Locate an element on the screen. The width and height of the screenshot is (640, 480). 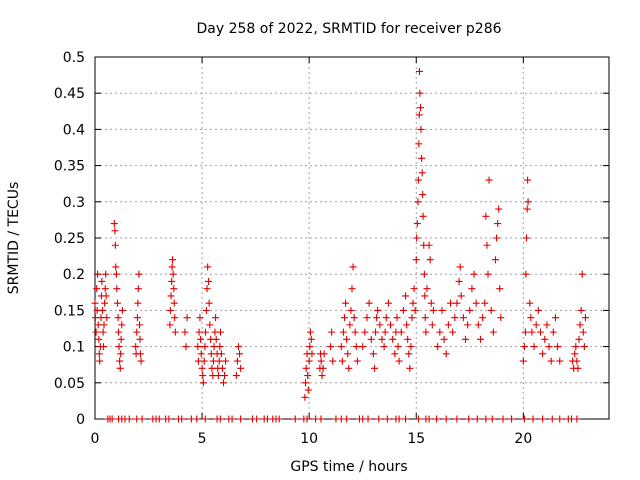
y-tick-label: 0.4 is located at coordinates (74, 130).